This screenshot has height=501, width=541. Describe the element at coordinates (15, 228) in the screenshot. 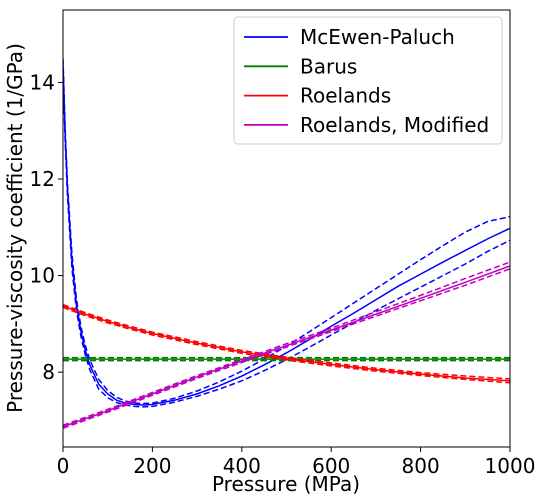

I see `y-axis-label: Pressure-viscosity coefficient (1/GPa)` at that location.